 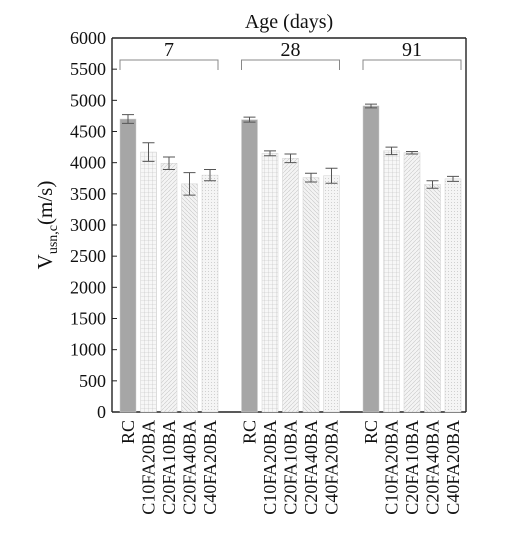 What do you see at coordinates (53, 239) in the screenshot?
I see `y-axis-title-subscript: usn,c` at bounding box center [53, 239].